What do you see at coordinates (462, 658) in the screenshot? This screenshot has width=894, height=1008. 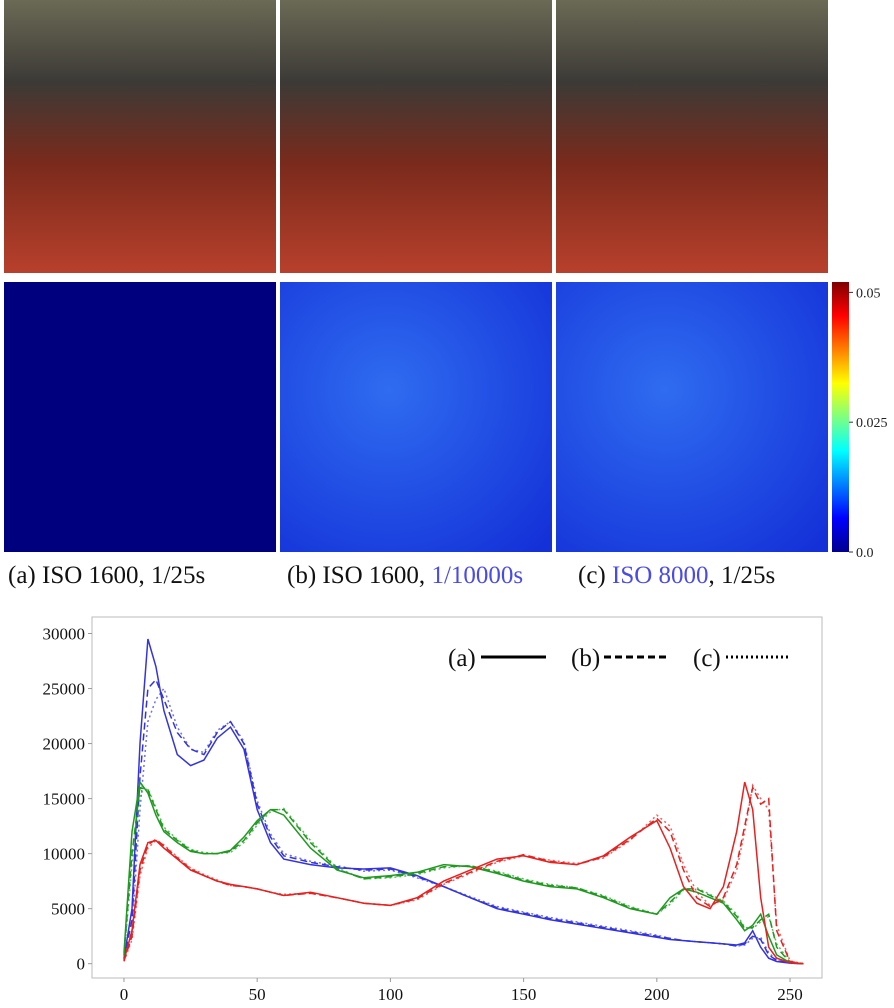 I see `legend-label: (a)` at bounding box center [462, 658].